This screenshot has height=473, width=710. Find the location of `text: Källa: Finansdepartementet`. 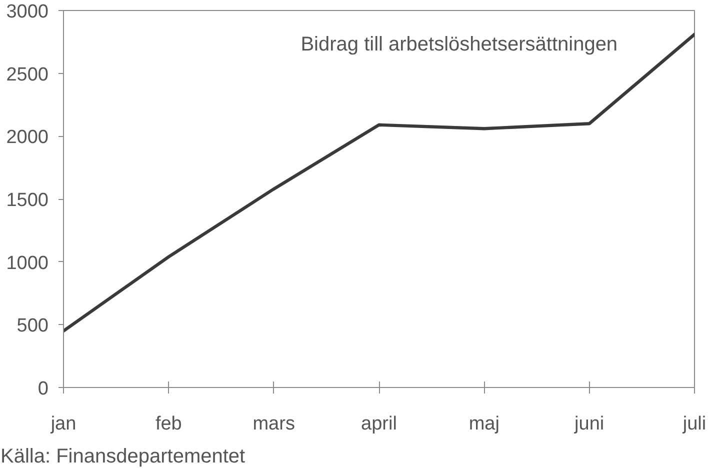

text: Källa: Finansdepartementet is located at coordinates (123, 457).